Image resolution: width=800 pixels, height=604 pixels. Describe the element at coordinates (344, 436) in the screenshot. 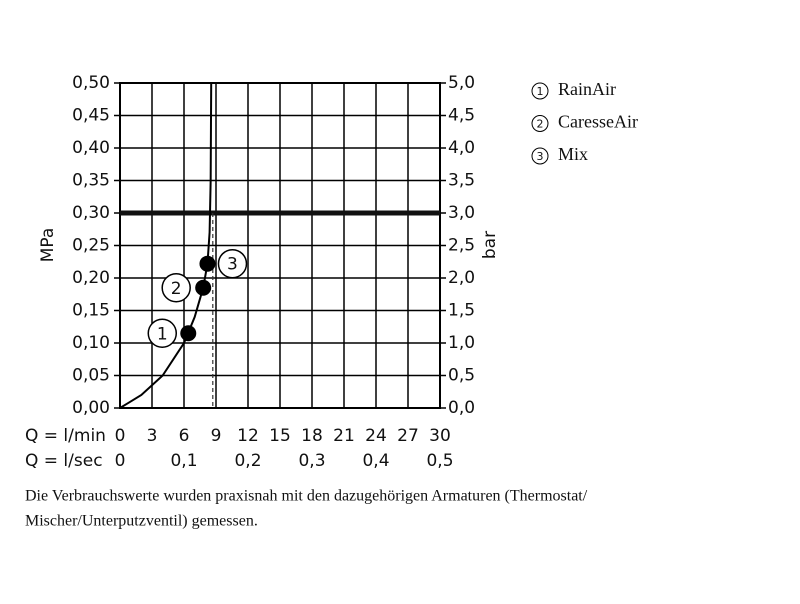

I see `x-tick-label: 21` at that location.